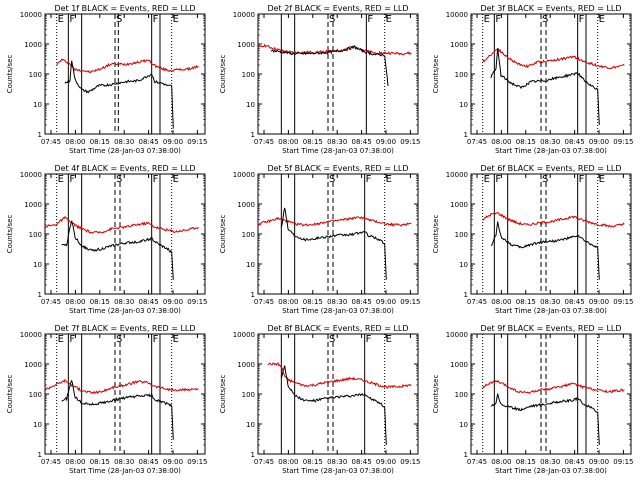 The width and height of the screenshot is (640, 480). I want to click on panel-title: Det 7f BLACK = Events, RED = LLD, so click(124, 328).